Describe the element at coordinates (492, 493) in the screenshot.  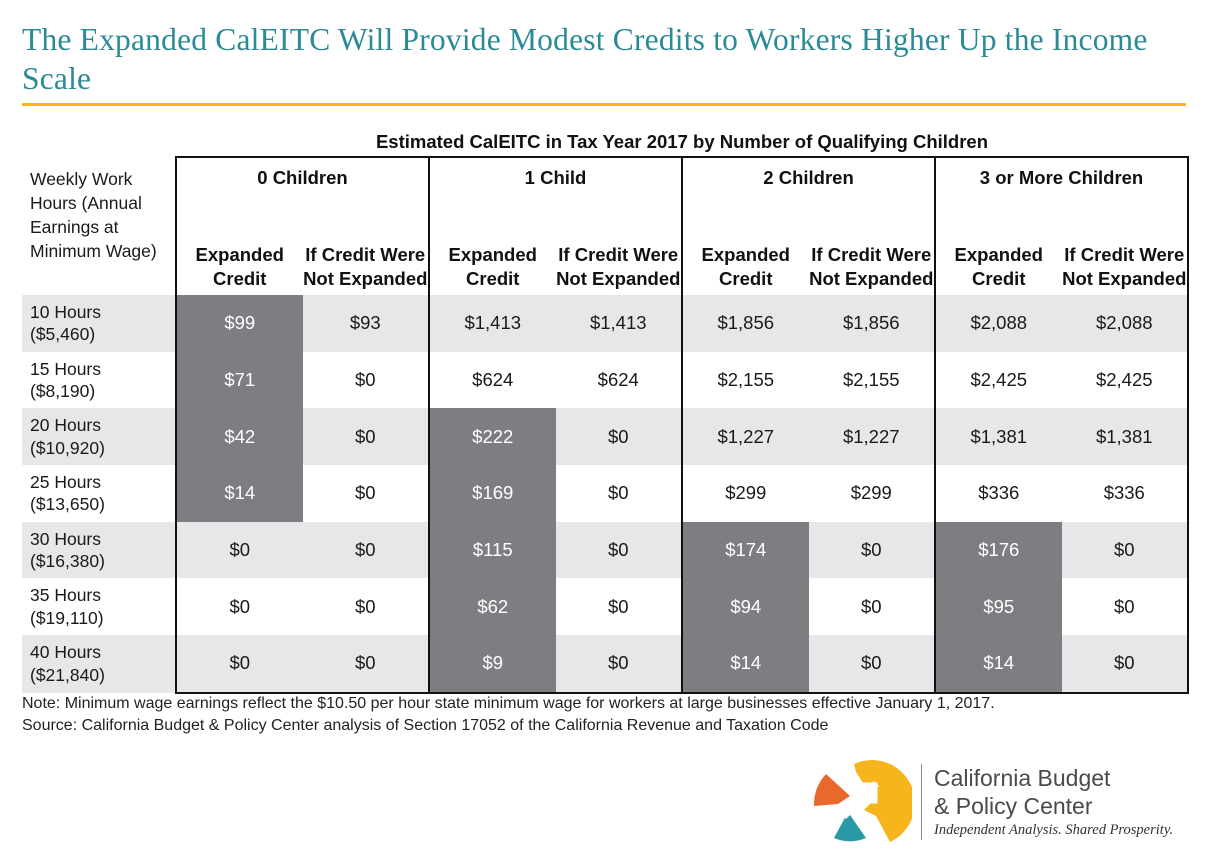
I see `expanded-credit-cell: $169` at that location.